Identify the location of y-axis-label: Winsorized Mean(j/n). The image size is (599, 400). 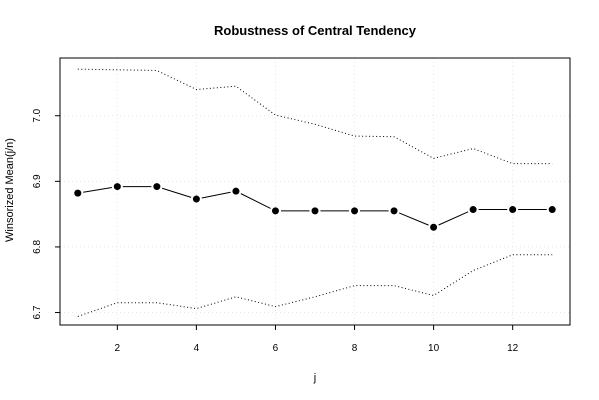
(10, 190).